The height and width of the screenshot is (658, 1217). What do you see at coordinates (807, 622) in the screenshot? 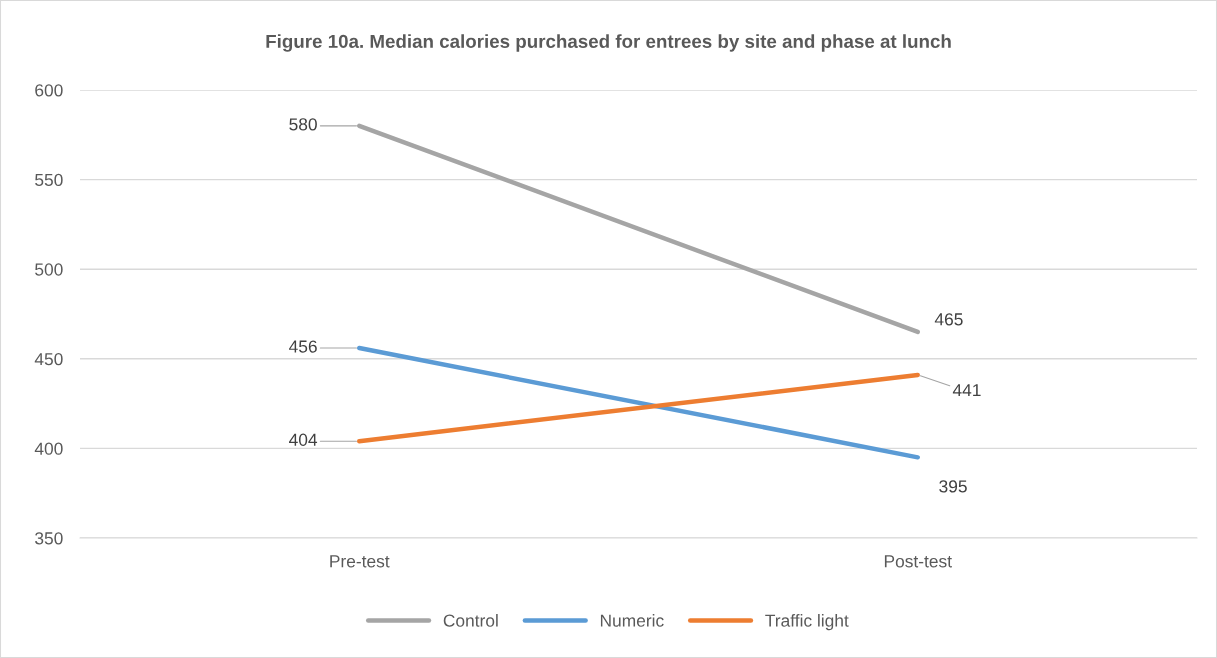
I see `legend-label: Traffic light` at bounding box center [807, 622].